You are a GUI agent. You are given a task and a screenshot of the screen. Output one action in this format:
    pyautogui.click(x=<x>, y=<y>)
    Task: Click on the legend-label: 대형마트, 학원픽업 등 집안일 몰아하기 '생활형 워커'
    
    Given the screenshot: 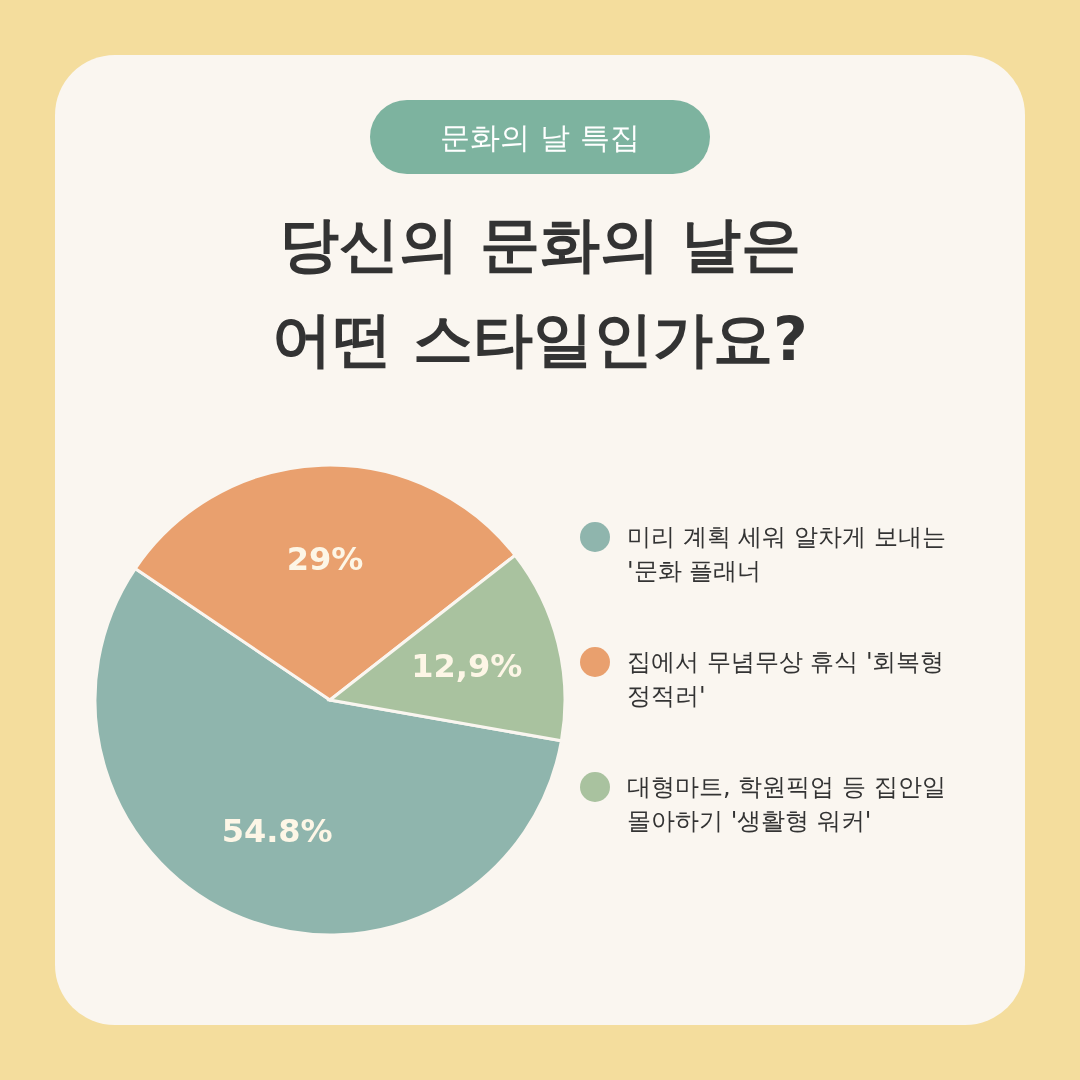 What is the action you would take?
    pyautogui.click(x=786, y=804)
    